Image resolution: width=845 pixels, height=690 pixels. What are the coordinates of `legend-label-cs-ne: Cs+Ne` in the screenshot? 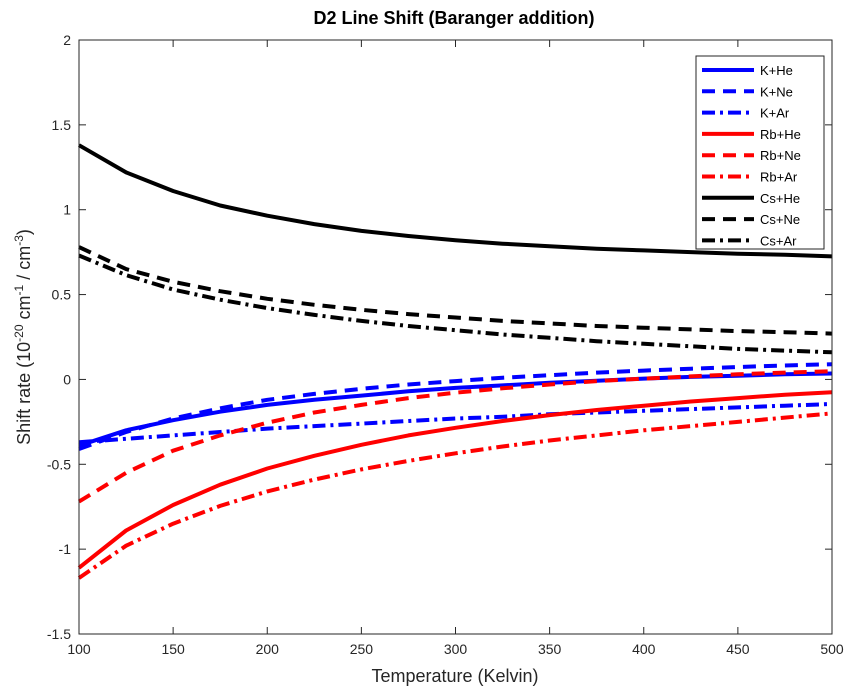 It's located at (780, 219).